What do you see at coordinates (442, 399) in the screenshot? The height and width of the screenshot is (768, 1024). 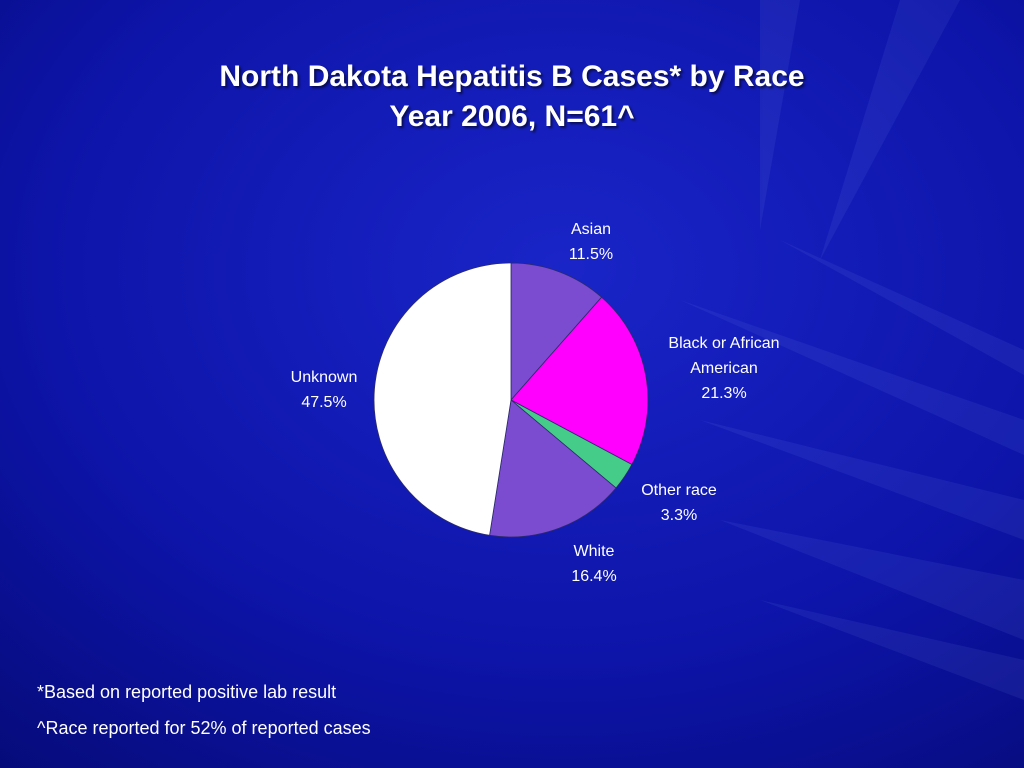 I see `pie-slice-unknown` at bounding box center [442, 399].